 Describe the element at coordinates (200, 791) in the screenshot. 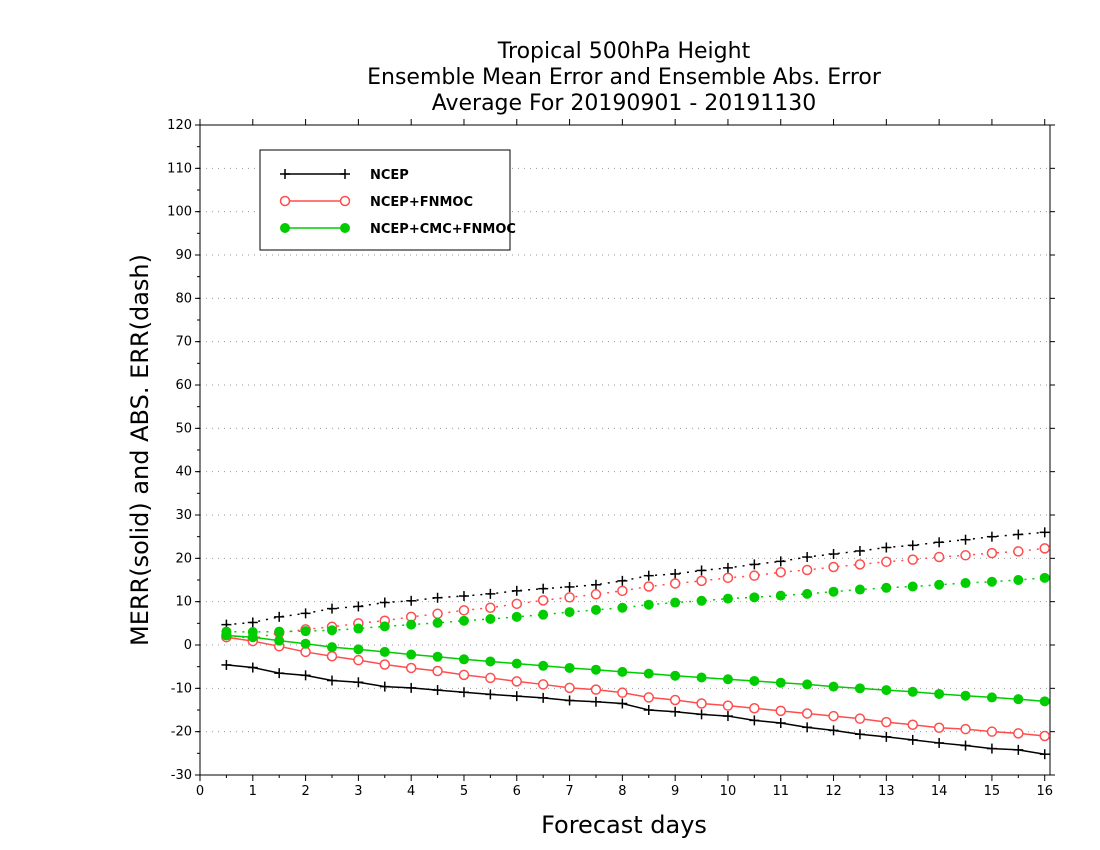

I see `x-tick-label: 0` at that location.